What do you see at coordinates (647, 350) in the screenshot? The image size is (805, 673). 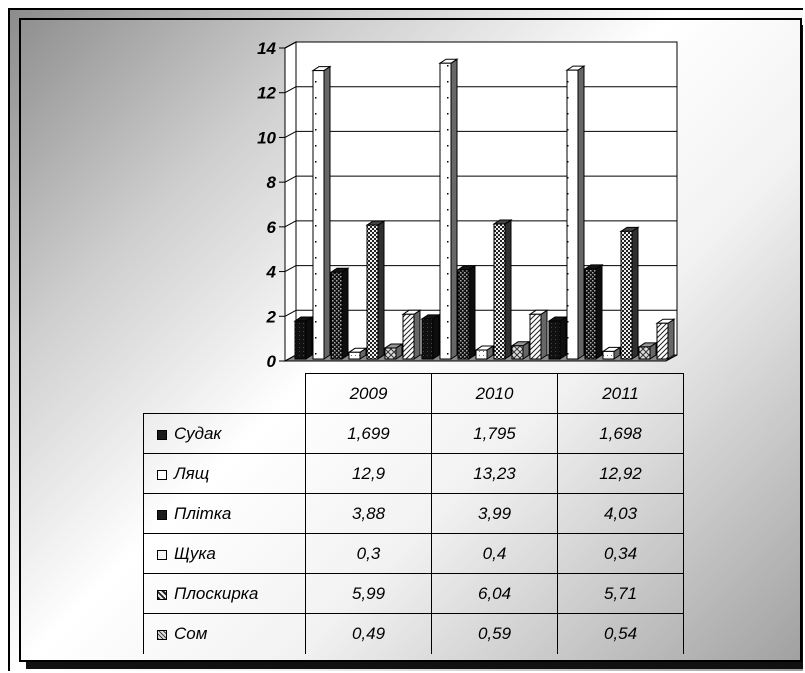 I see `bar-5-2011` at bounding box center [647, 350].